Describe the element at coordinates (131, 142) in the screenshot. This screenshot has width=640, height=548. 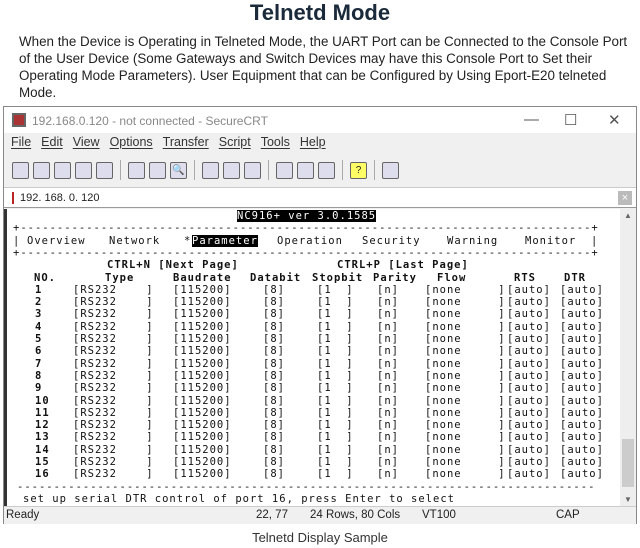
I see `menu-options: Options` at that location.